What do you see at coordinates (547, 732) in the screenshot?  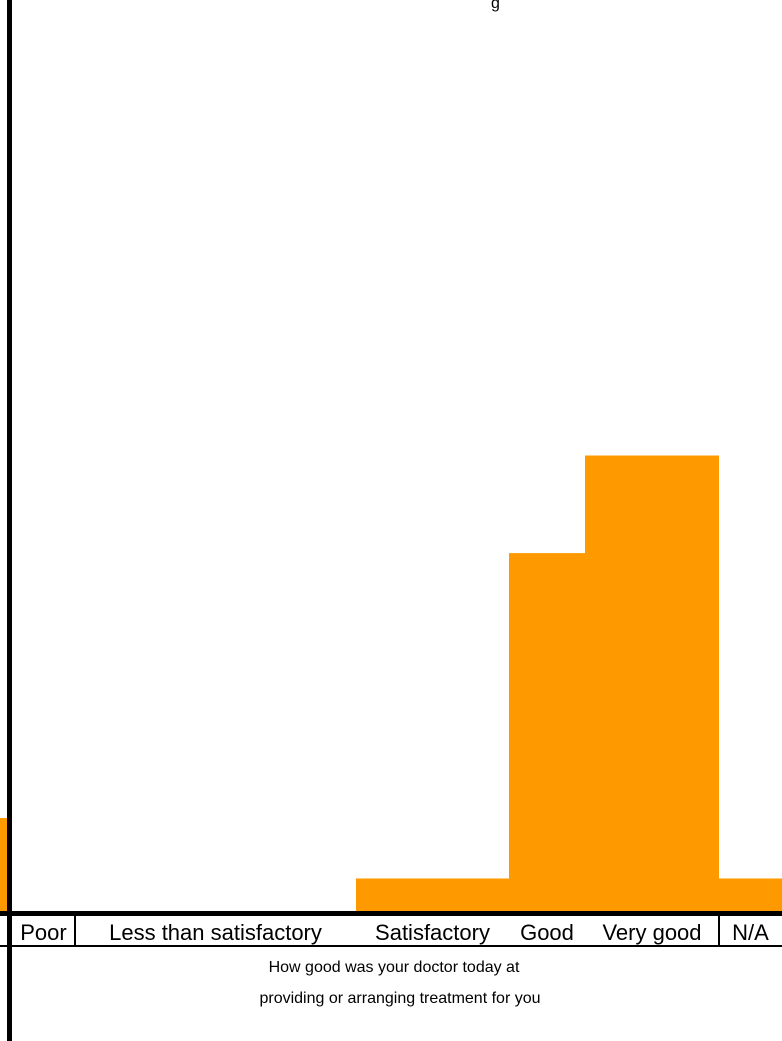 I see `bar-good` at bounding box center [547, 732].